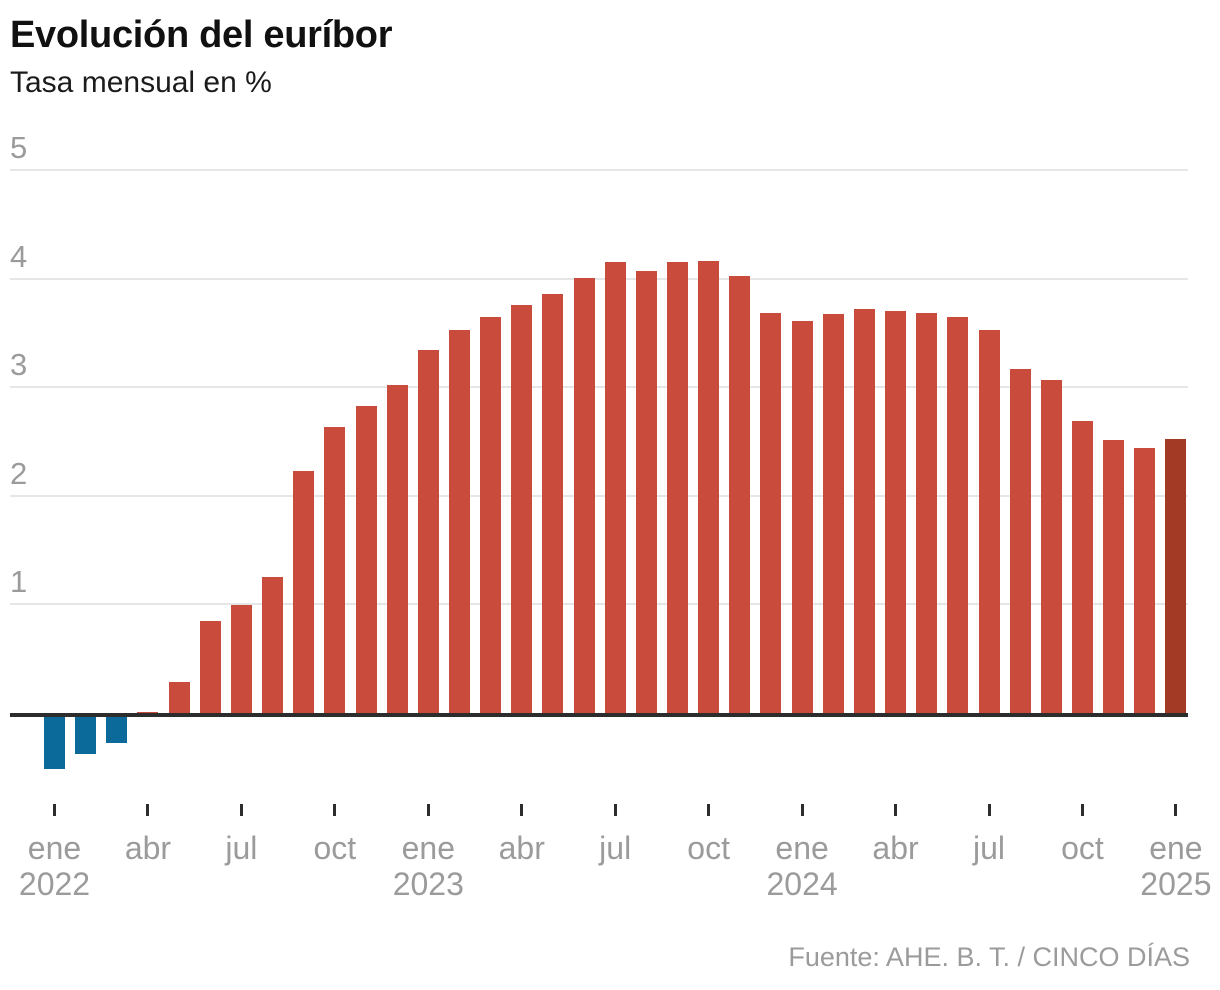 This screenshot has height=990, width=1220. Describe the element at coordinates (1176, 884) in the screenshot. I see `x-year-label: 2025` at that location.